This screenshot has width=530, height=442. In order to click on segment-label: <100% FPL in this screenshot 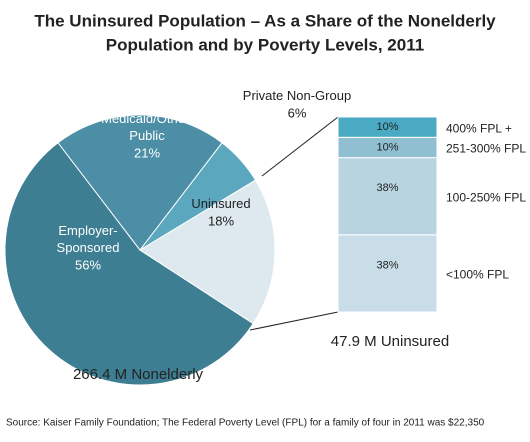, I will do `click(477, 275)`.